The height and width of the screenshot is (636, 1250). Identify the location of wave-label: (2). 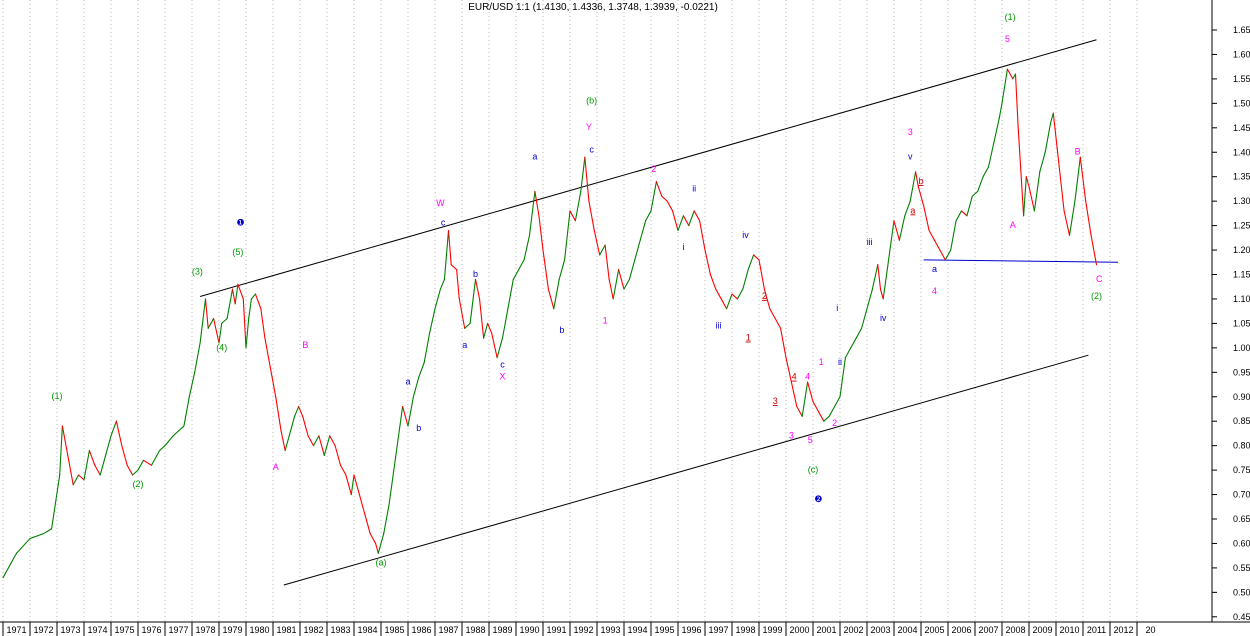
(1096, 296).